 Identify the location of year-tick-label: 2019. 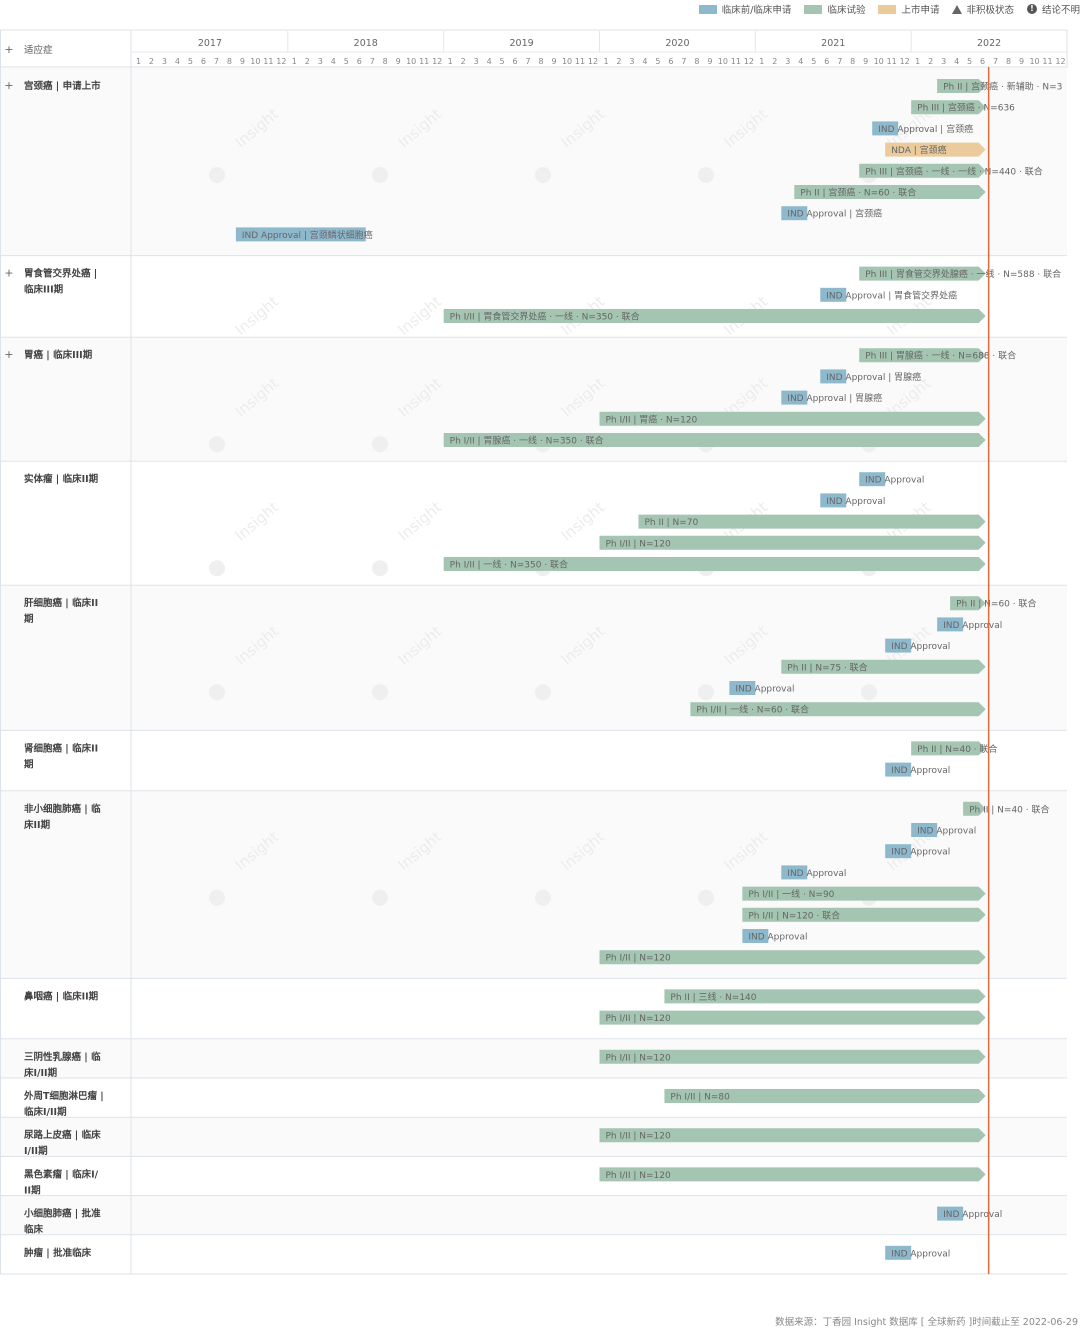
(521, 43).